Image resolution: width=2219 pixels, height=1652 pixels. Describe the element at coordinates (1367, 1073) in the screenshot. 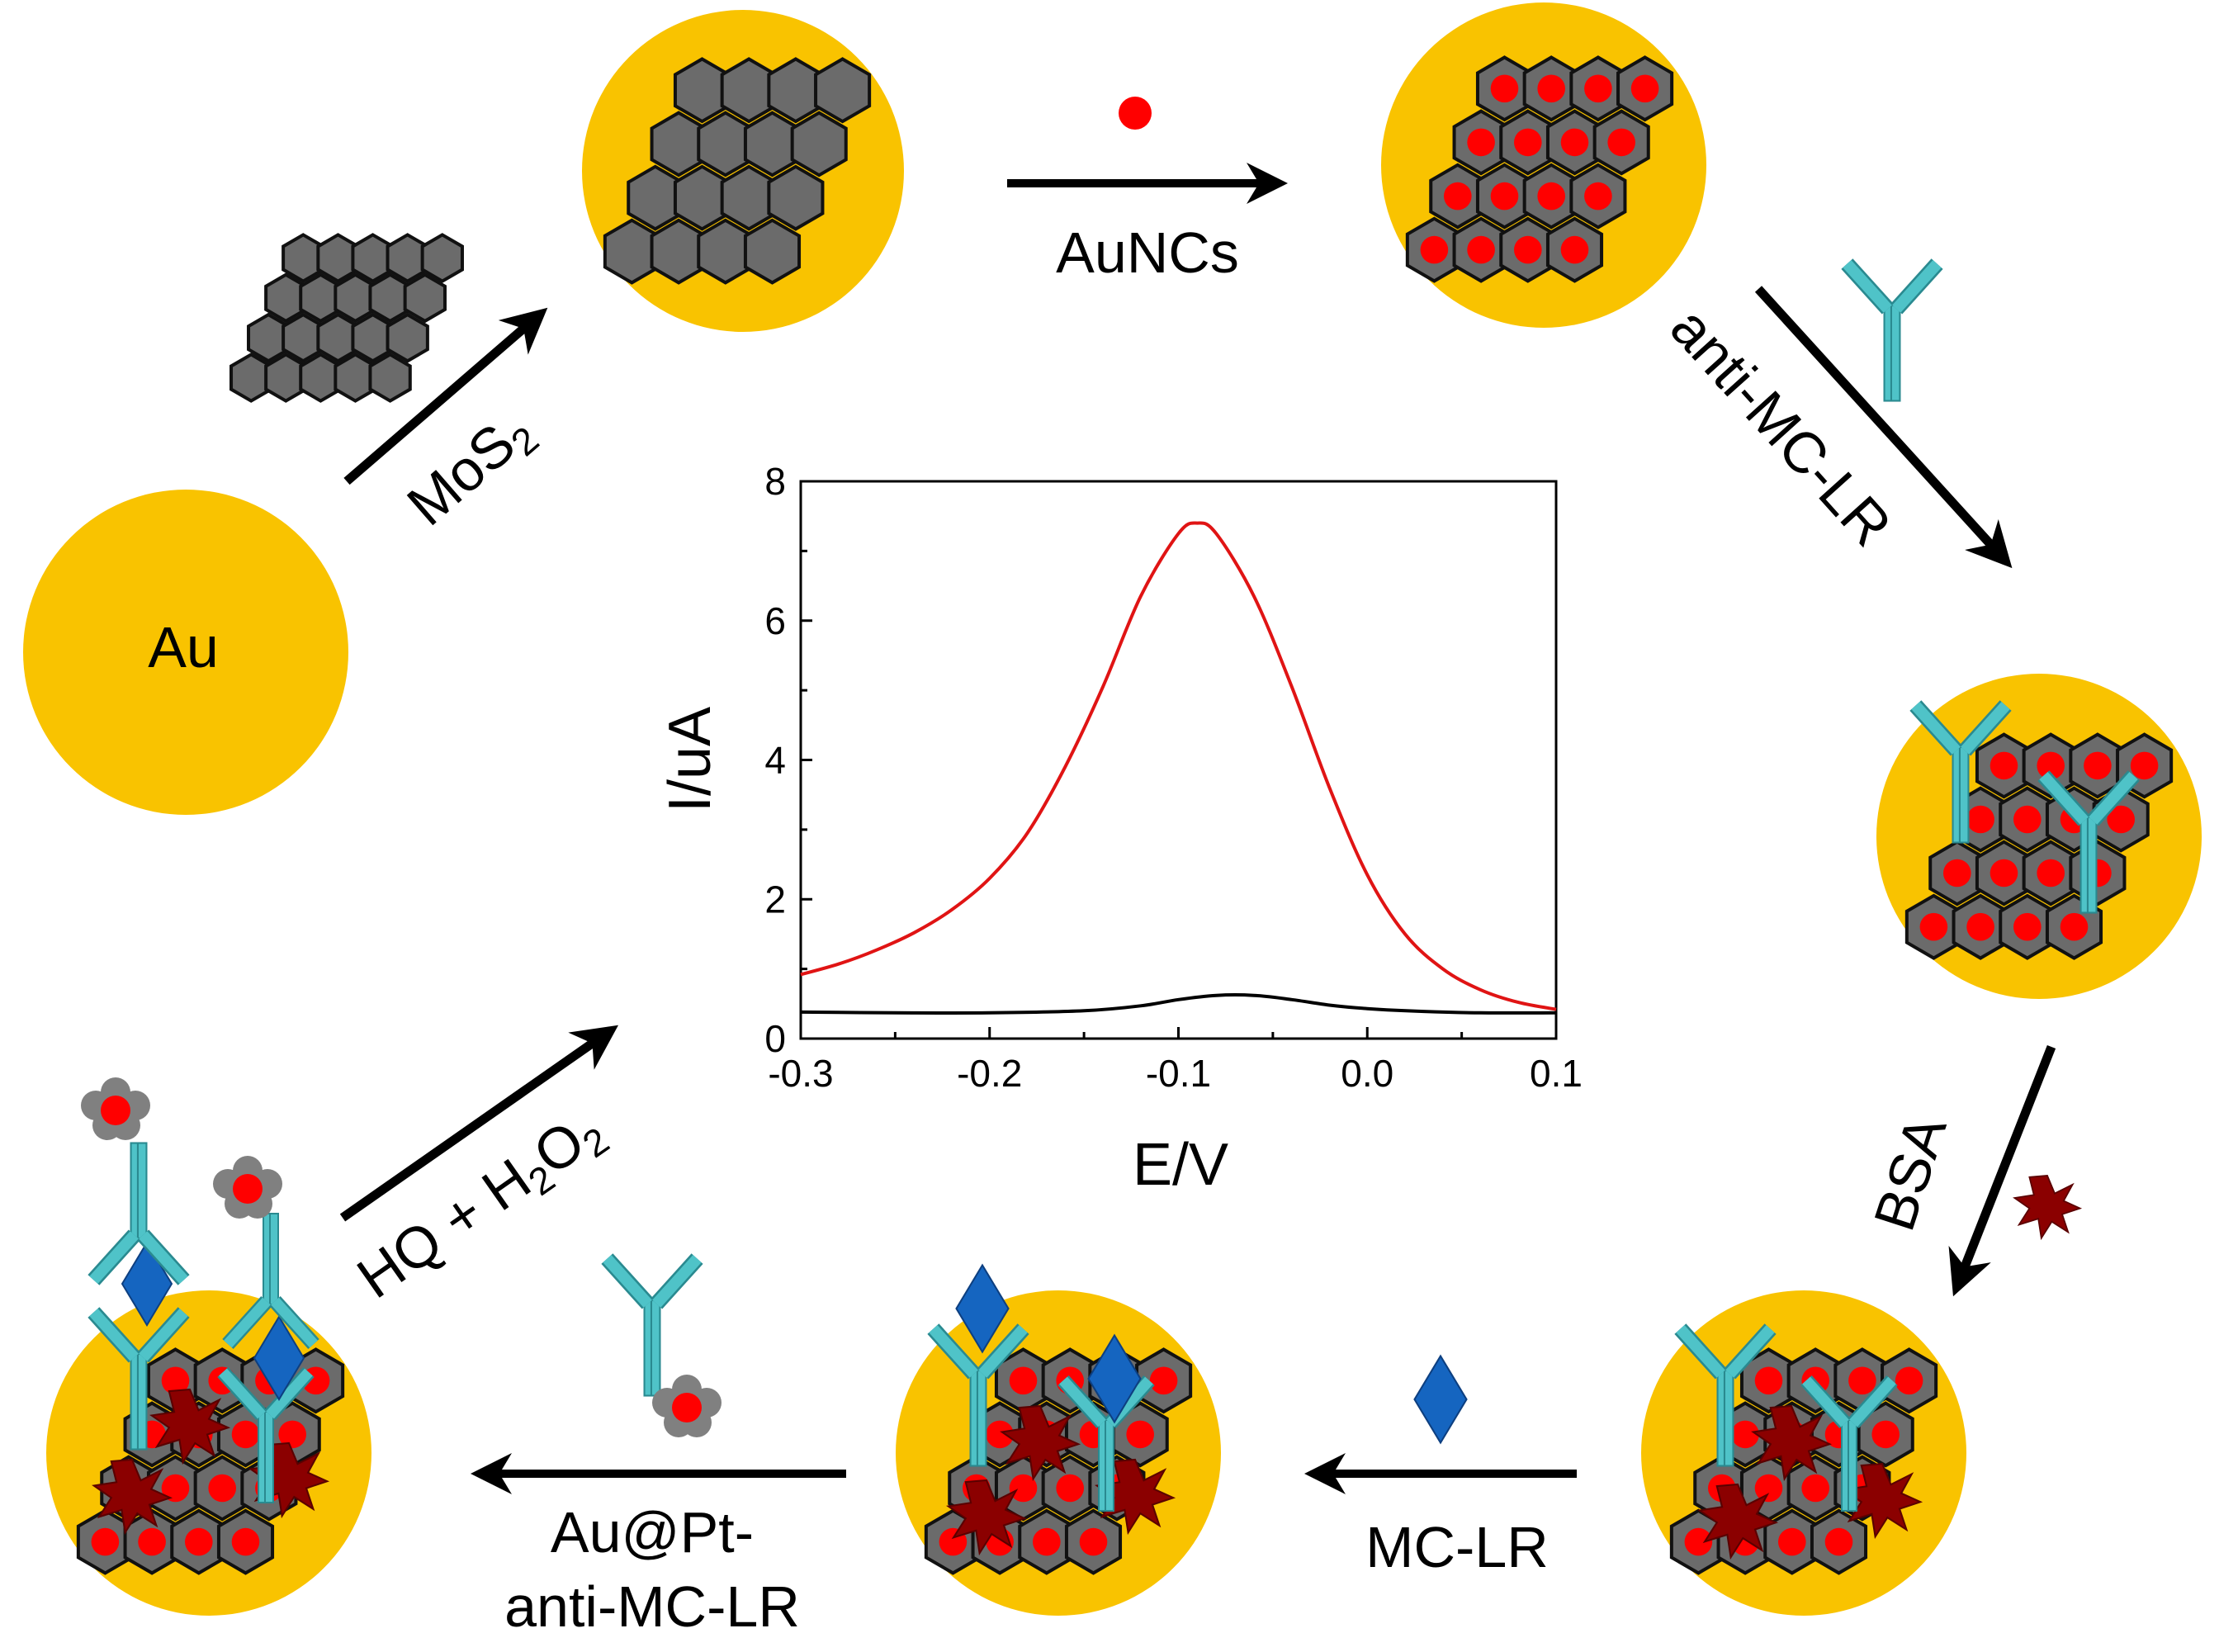

I see `x-tick-label: 0.0` at that location.